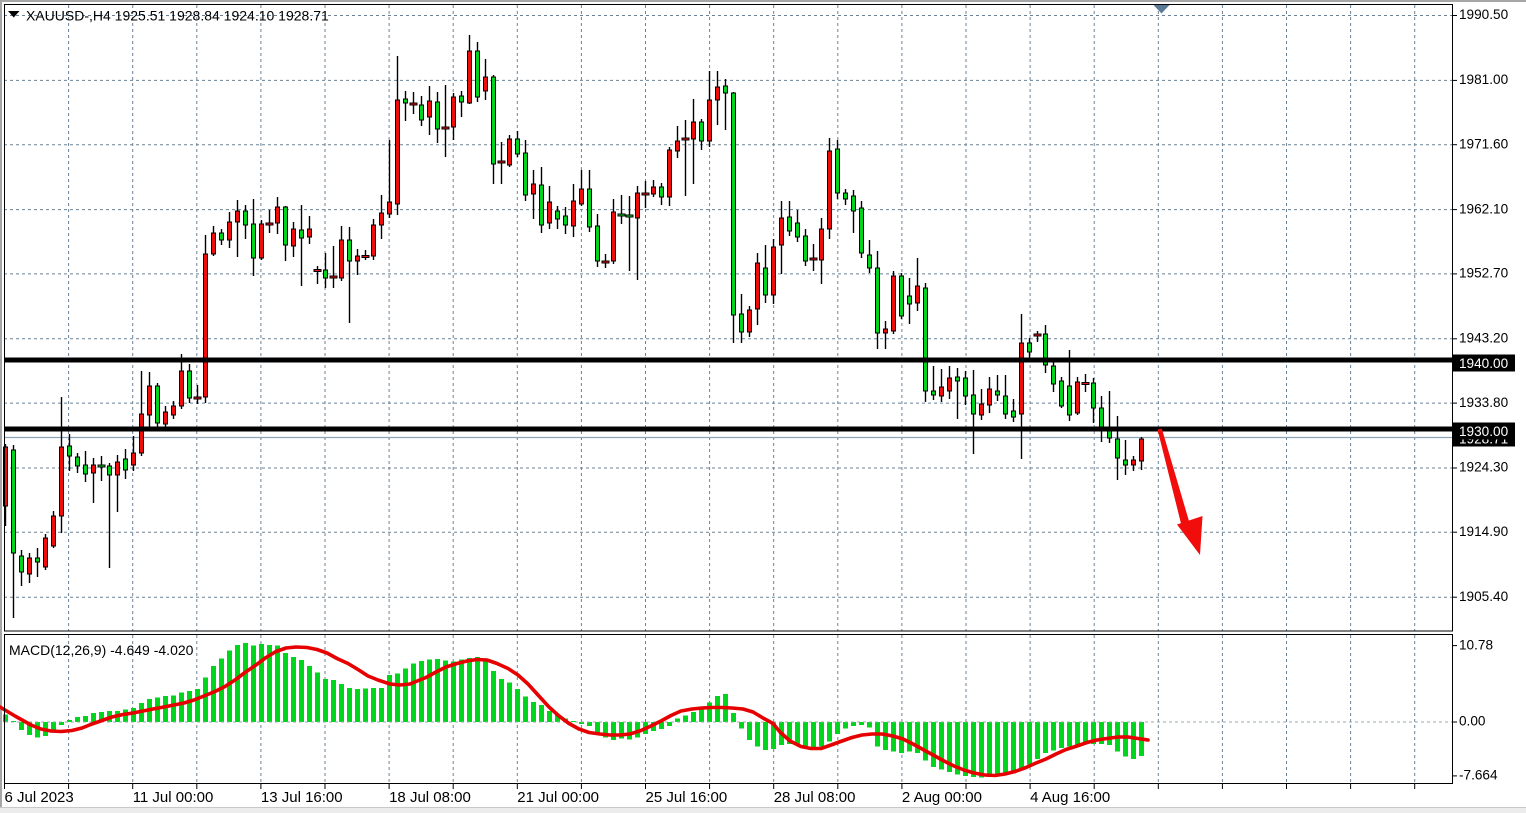 The width and height of the screenshot is (1526, 813). What do you see at coordinates (1484, 402) in the screenshot?
I see `svg-text: 1933.80` at bounding box center [1484, 402].